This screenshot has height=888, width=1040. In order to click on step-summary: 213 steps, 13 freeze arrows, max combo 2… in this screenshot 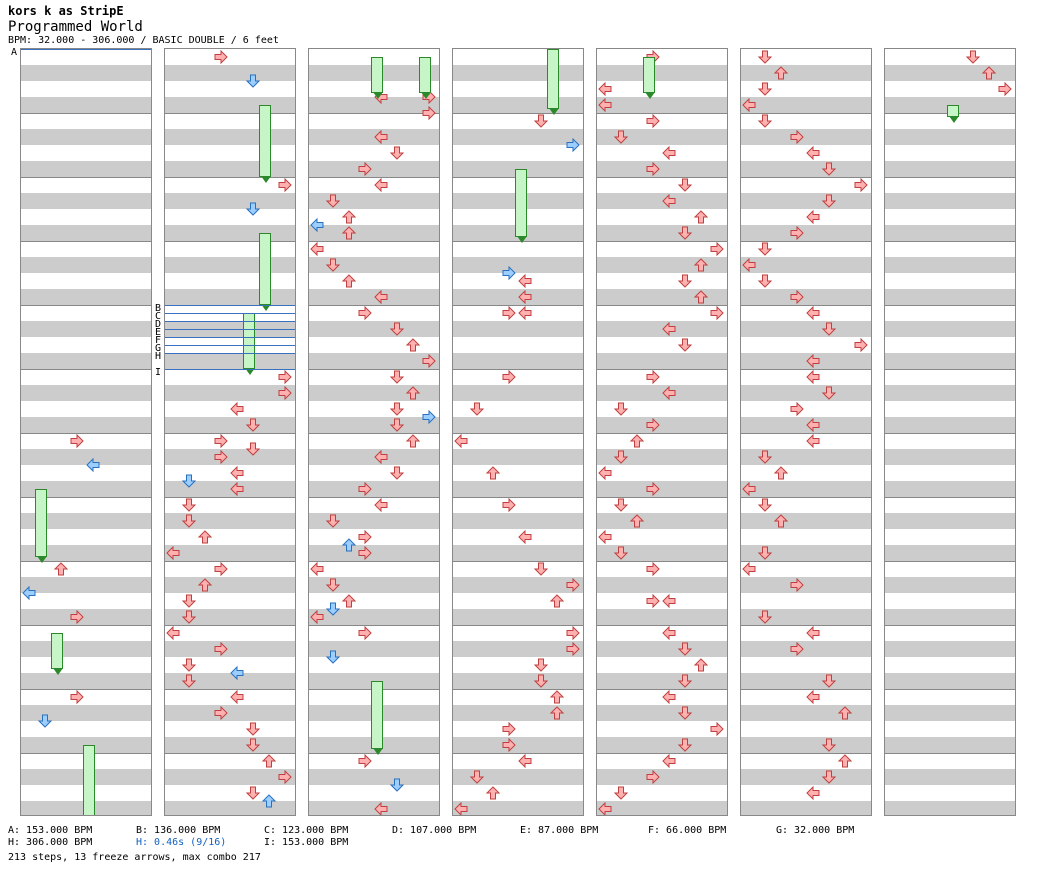, I will do `click(134, 857)`.